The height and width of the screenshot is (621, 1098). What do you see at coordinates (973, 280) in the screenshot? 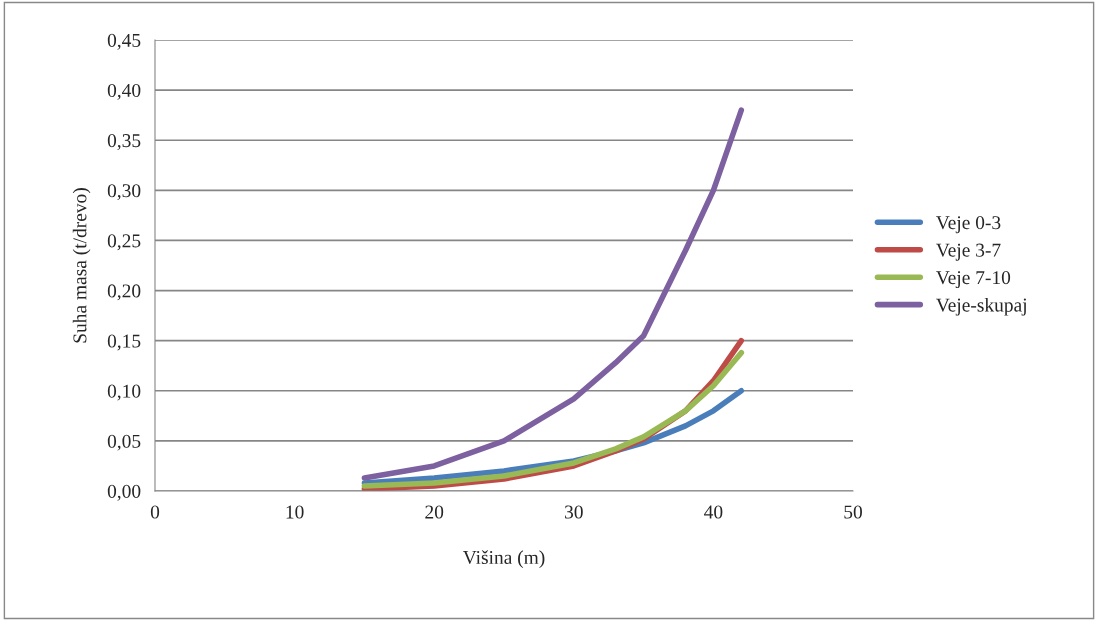
I see `legend-label: Veje 7-10` at bounding box center [973, 280].